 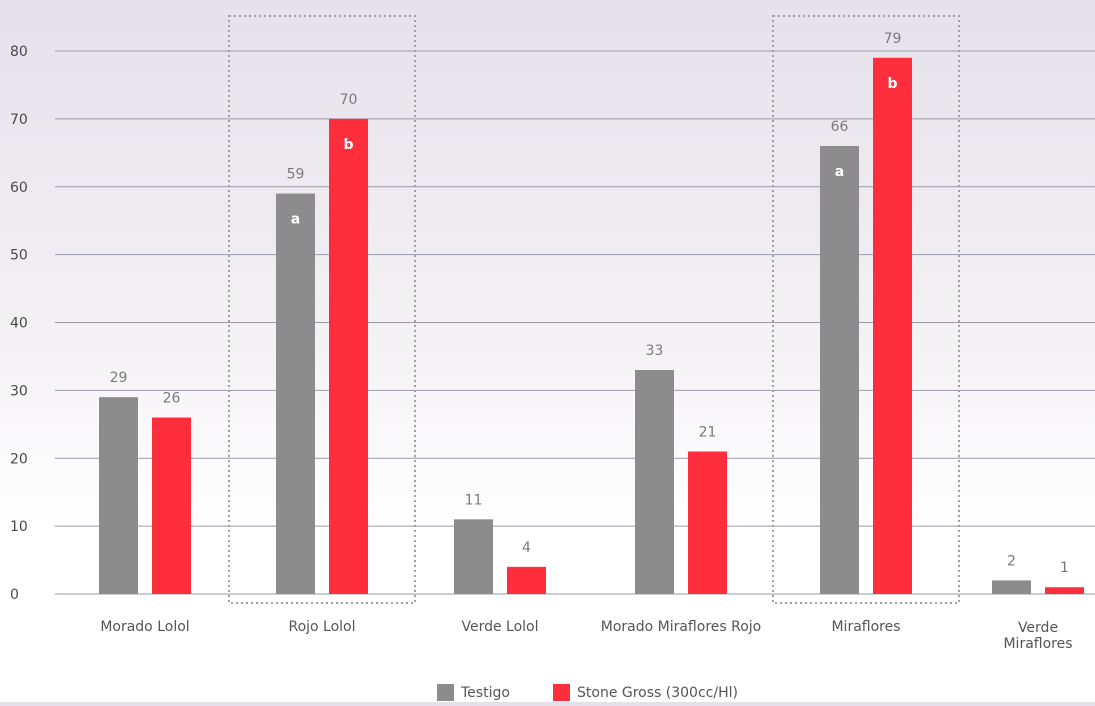 I want to click on y-tick-label: 80, so click(x=19, y=52).